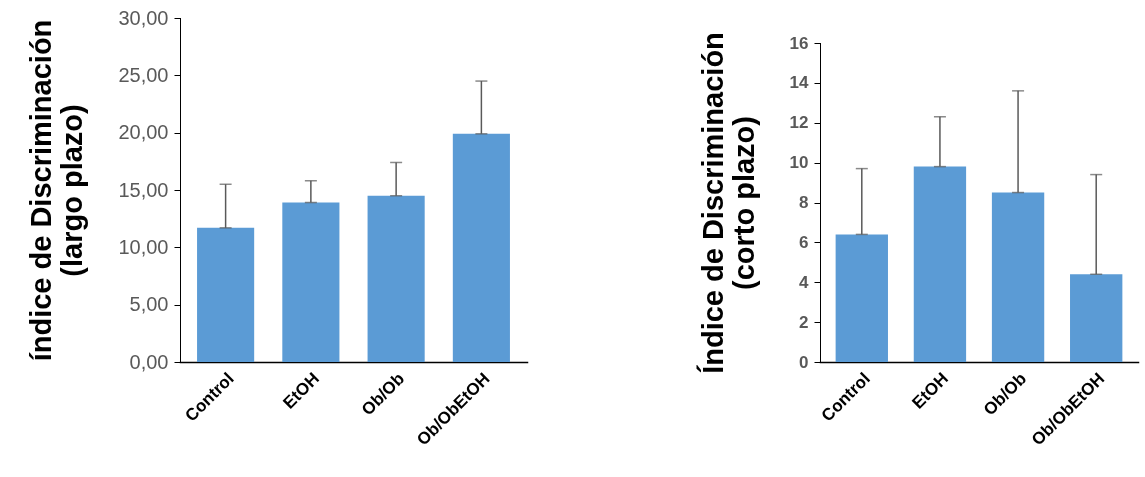 This screenshot has height=477, width=1145. I want to click on y-tick-label: 15,00, so click(143, 189).